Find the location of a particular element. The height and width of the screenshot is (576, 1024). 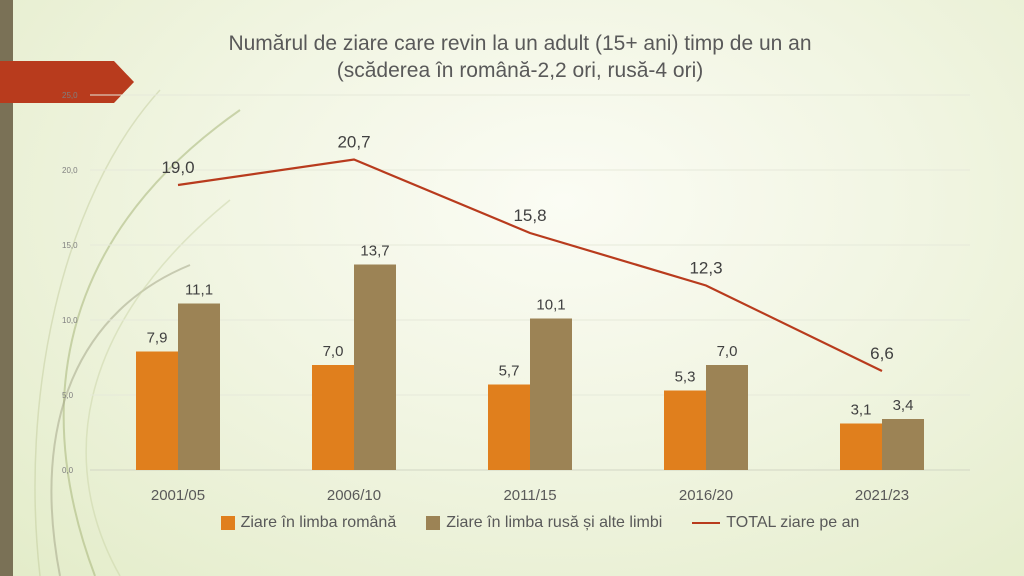

y-tick-label: 5,0 is located at coordinates (68, 395).